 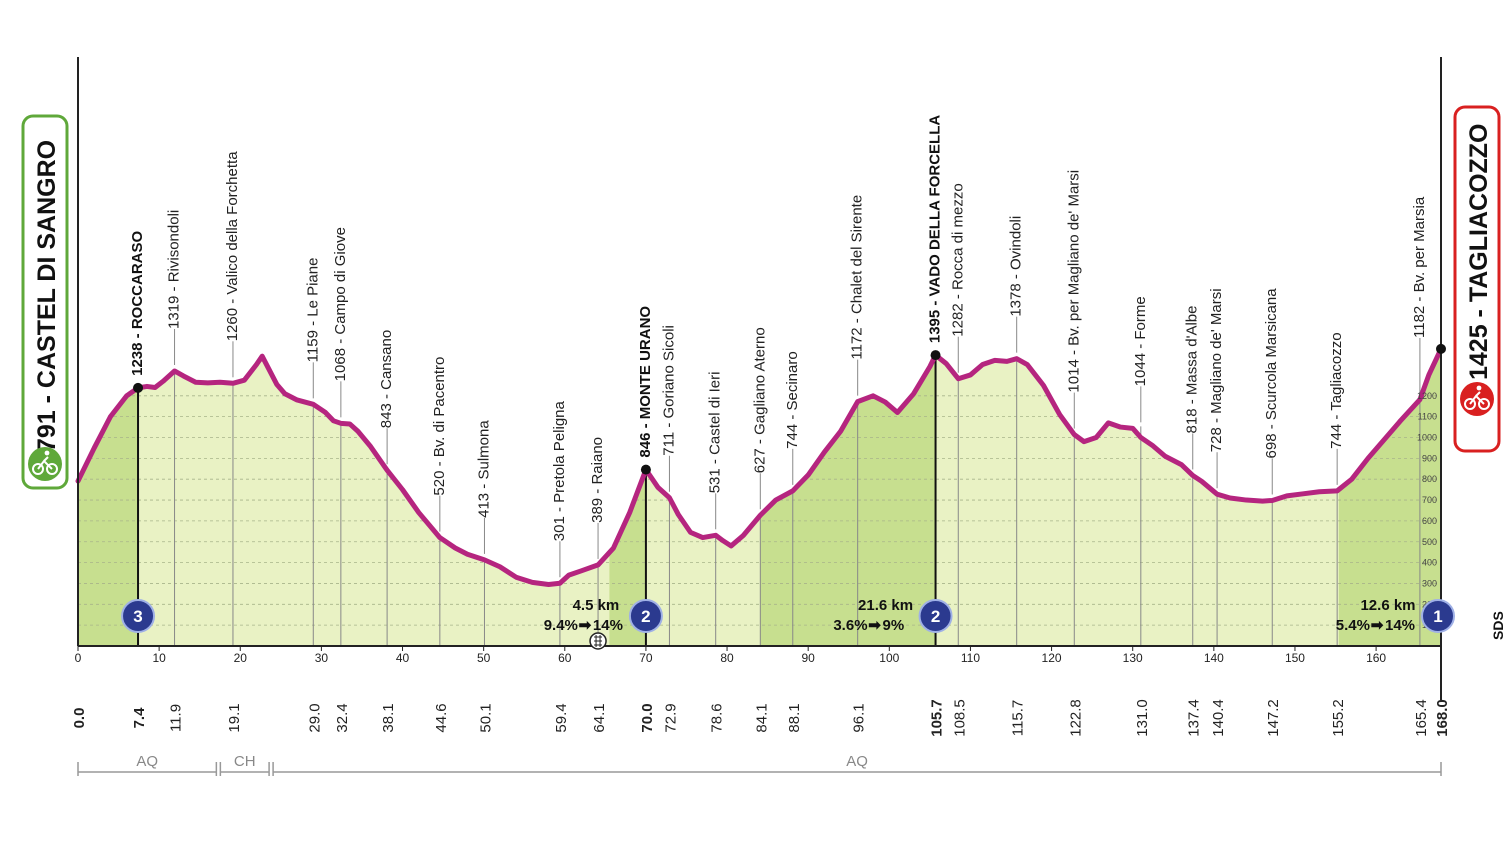 What do you see at coordinates (483, 469) in the screenshot?
I see `location-label: 413 - Sulmona` at bounding box center [483, 469].